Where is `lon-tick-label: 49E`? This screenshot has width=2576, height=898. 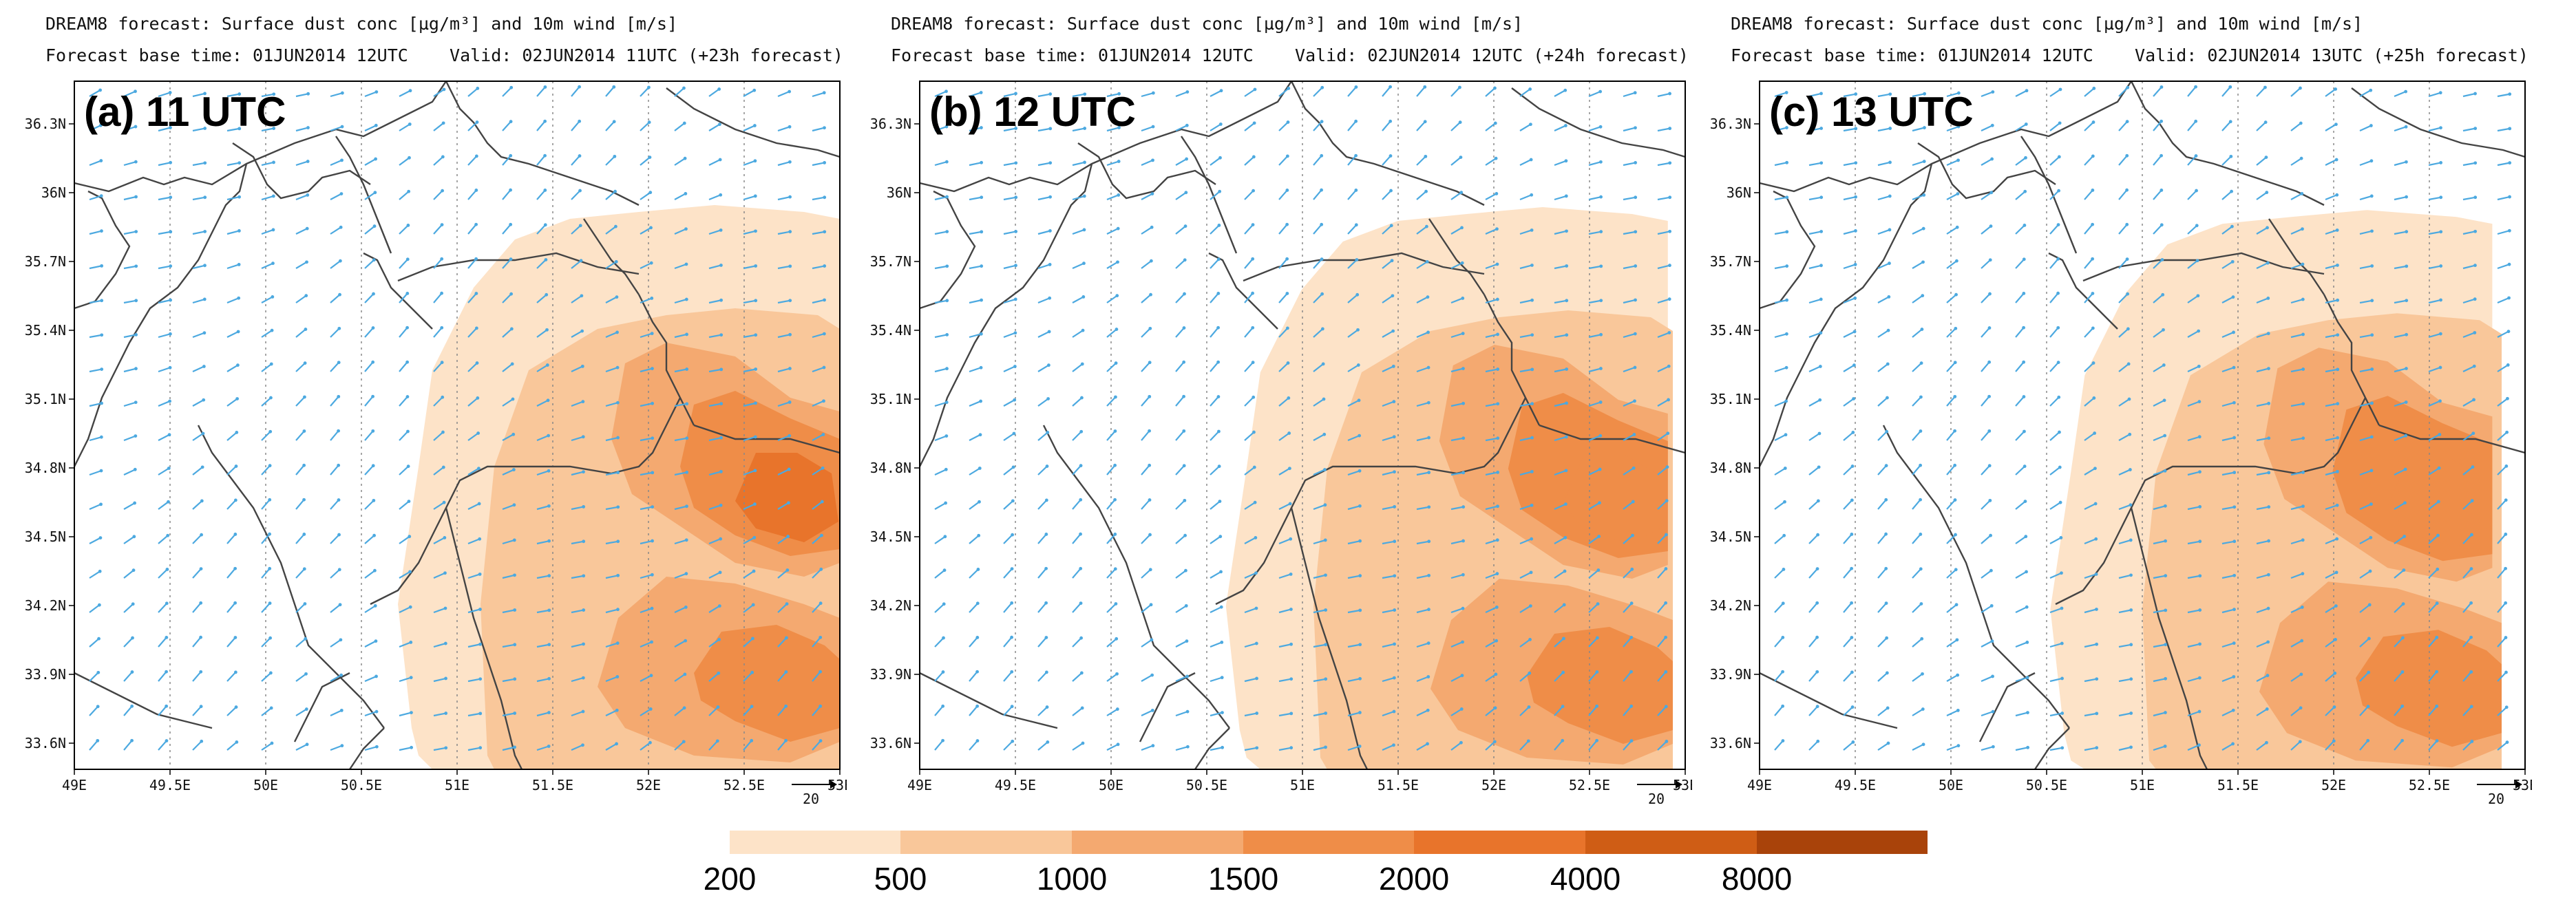 lon-tick-label: 49E is located at coordinates (75, 785).